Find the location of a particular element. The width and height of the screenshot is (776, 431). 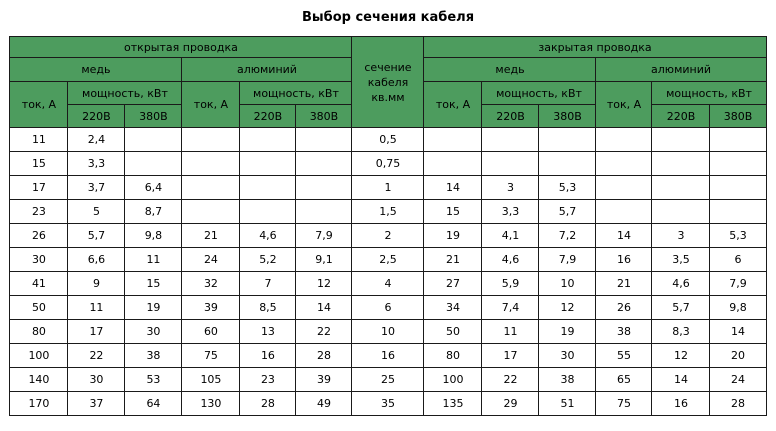

value-cell: 170 is located at coordinates (39, 403).